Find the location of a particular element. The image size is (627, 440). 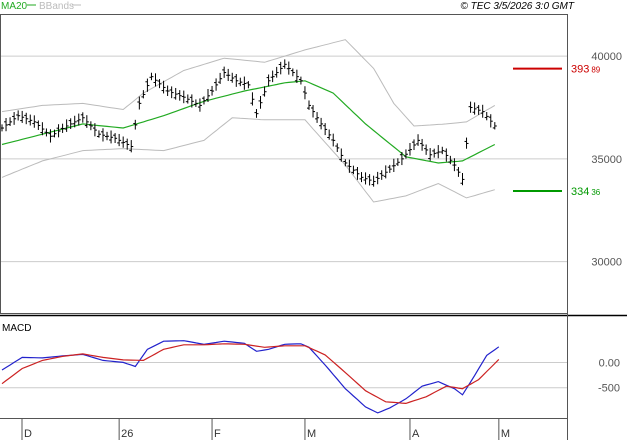

price-levels: 393 89 334 36 is located at coordinates (557, 131).